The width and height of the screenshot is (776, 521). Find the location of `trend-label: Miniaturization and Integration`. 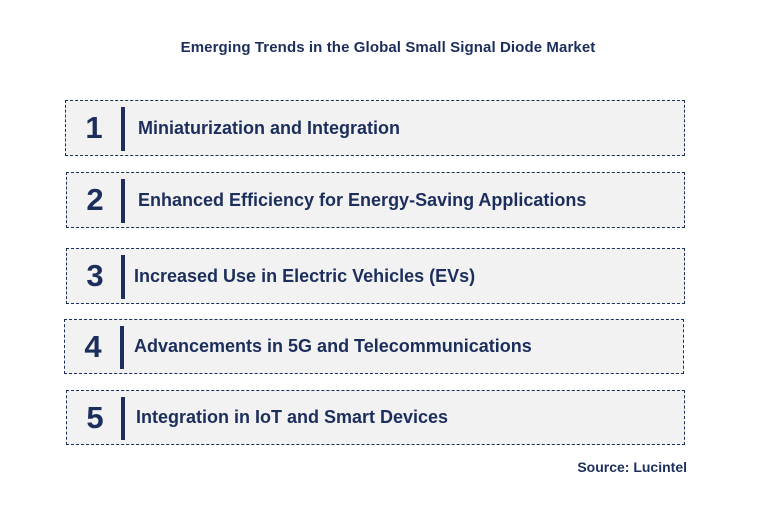

trend-label: Miniaturization and Integration is located at coordinates (269, 127).